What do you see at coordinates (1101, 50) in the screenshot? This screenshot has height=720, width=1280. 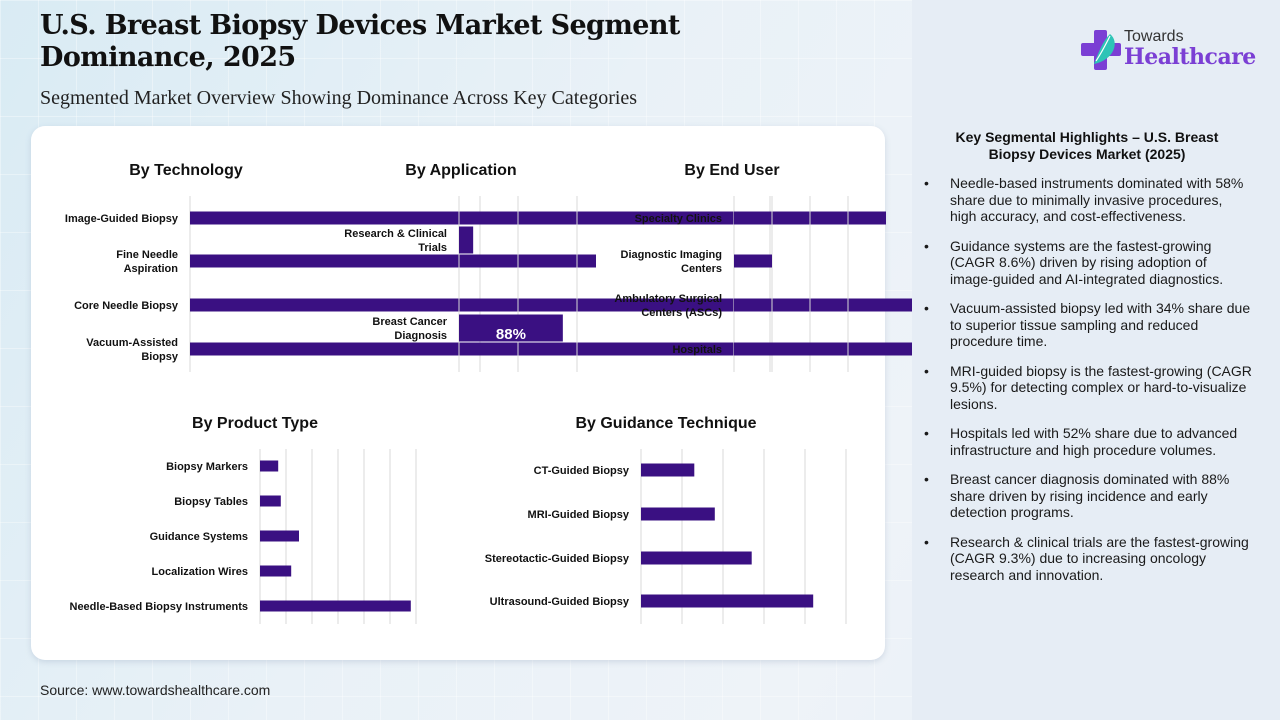 I see `cross-leaf-icon` at bounding box center [1101, 50].